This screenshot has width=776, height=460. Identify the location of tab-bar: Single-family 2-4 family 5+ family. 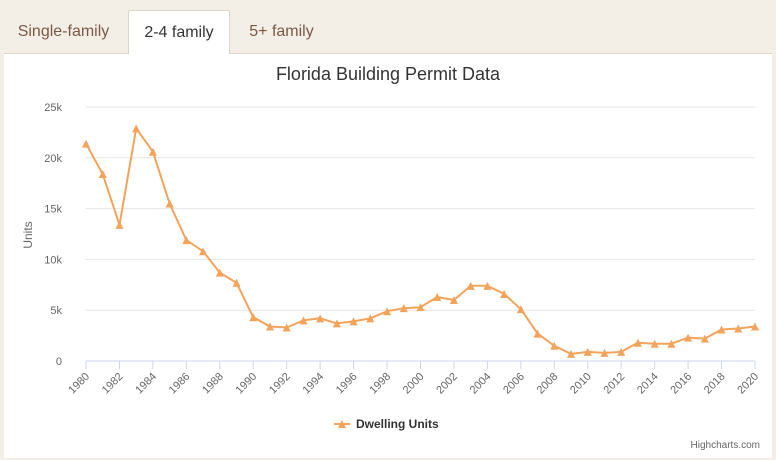
(388, 27).